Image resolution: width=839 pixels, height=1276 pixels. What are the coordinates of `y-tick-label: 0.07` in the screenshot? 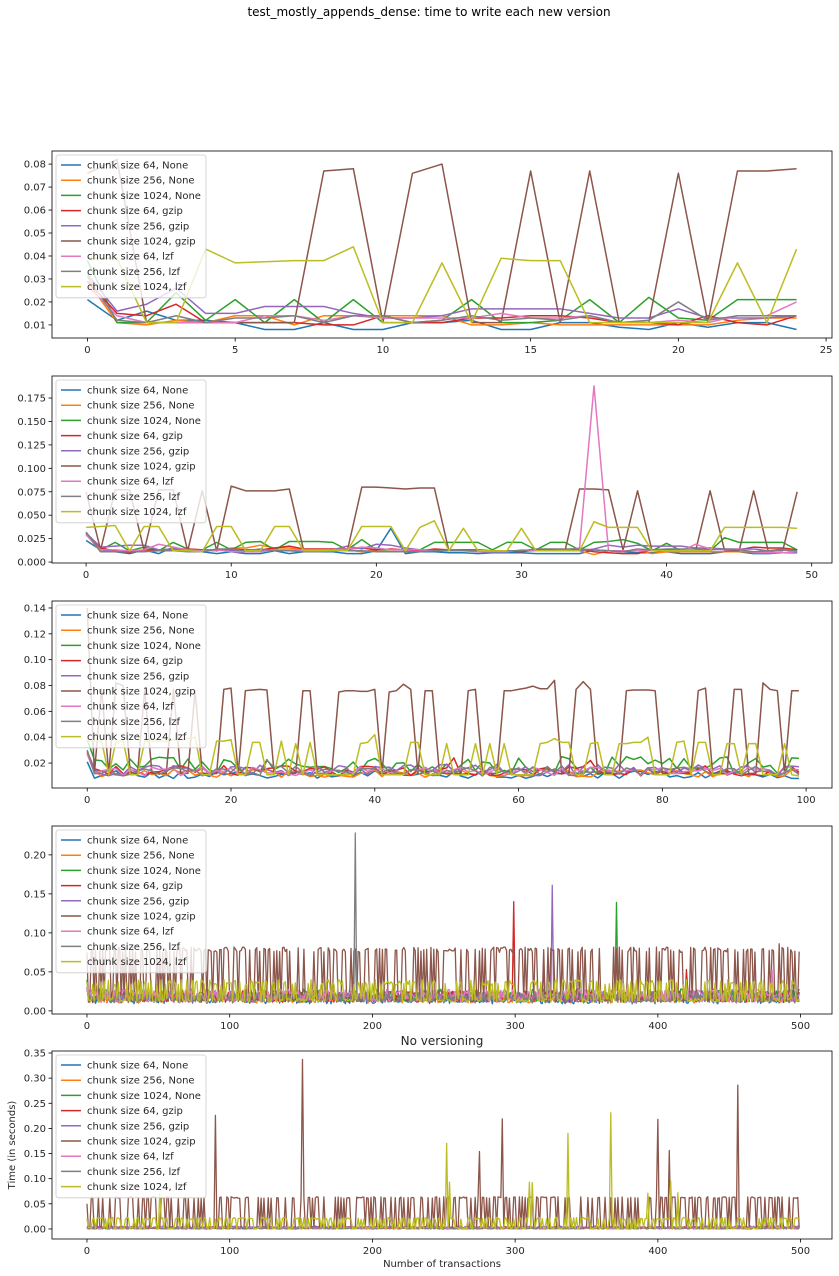 It's located at (35, 188).